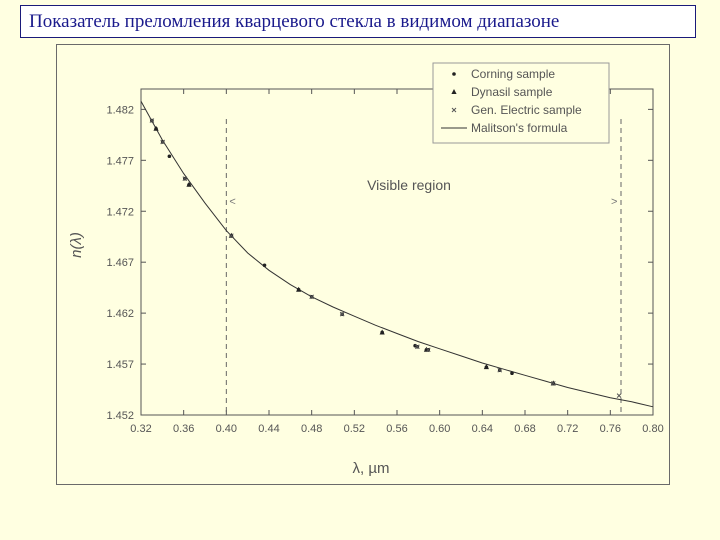 The image size is (720, 540). What do you see at coordinates (513, 74) in the screenshot?
I see `legend-entry-label: Corning sample` at bounding box center [513, 74].